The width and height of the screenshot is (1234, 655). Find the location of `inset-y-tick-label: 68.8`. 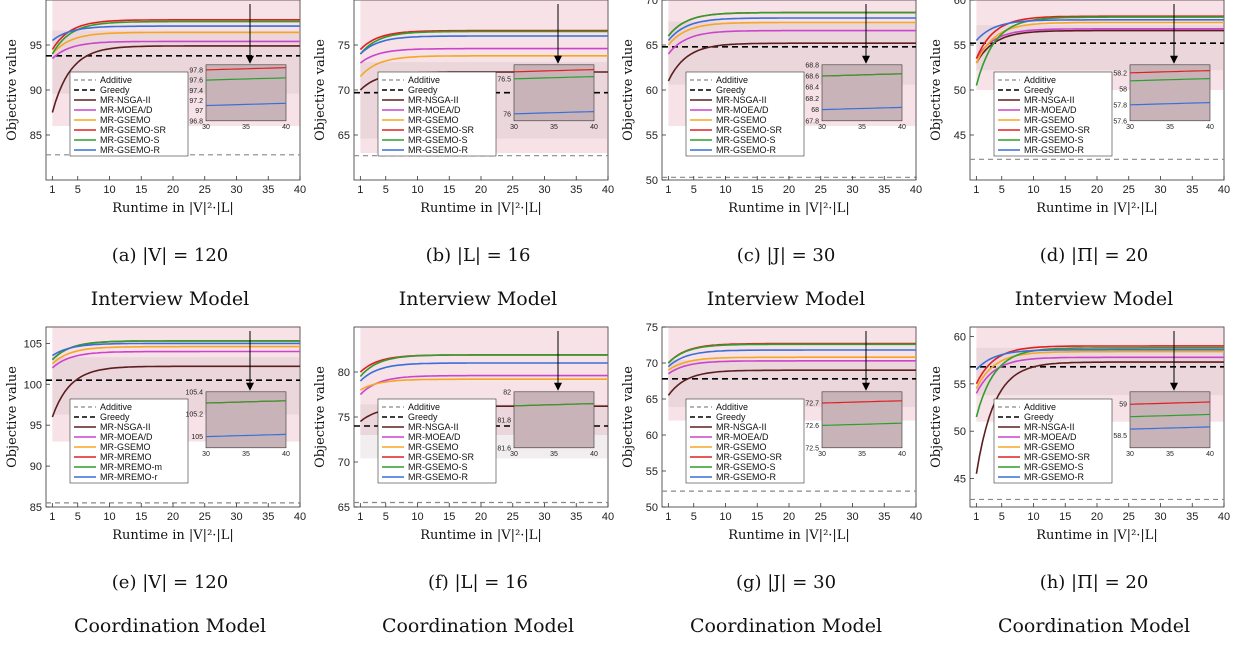

inset-y-tick-label: 68.8 is located at coordinates (812, 65).